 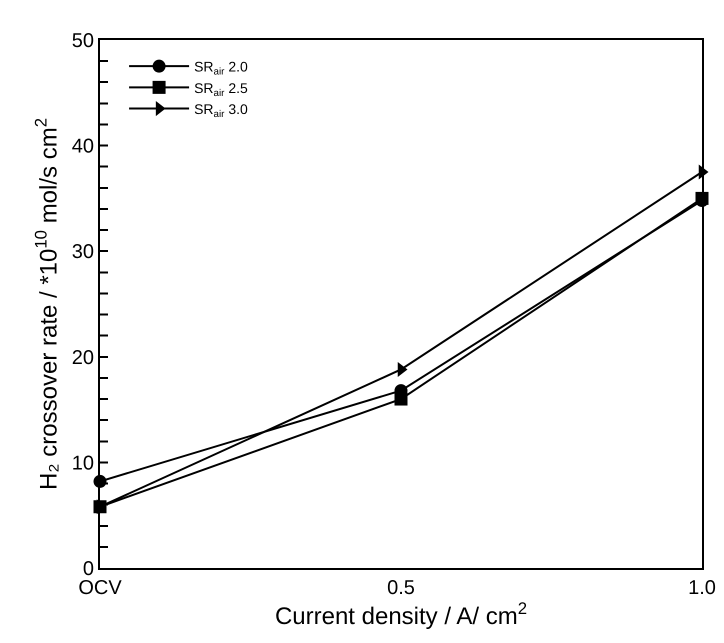 I want to click on y-tick-label: 20, so click(x=83, y=357).